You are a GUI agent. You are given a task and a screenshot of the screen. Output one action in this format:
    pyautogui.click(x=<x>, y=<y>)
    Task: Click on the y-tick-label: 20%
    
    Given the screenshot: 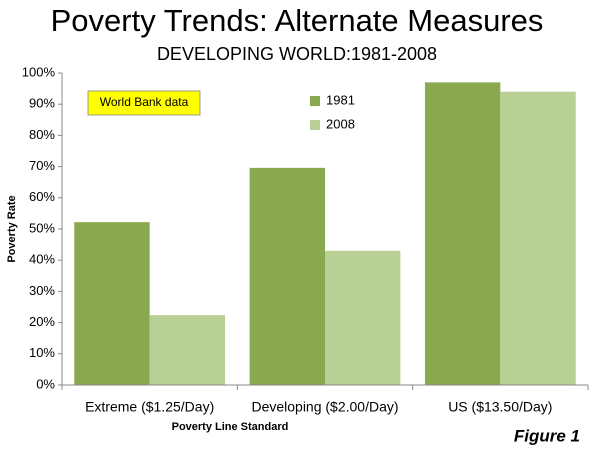 What is the action you would take?
    pyautogui.click(x=42, y=321)
    